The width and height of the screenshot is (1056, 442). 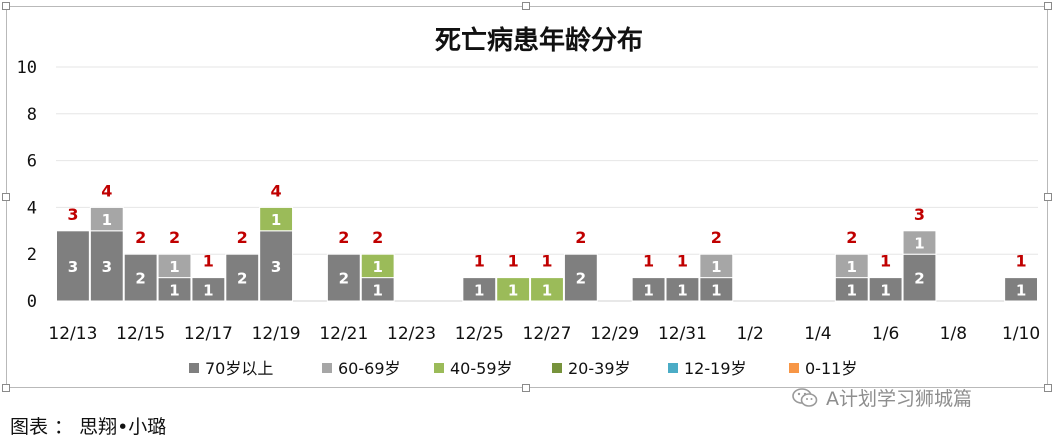 I want to click on resize-handle-mid-left, so click(x=6, y=197).